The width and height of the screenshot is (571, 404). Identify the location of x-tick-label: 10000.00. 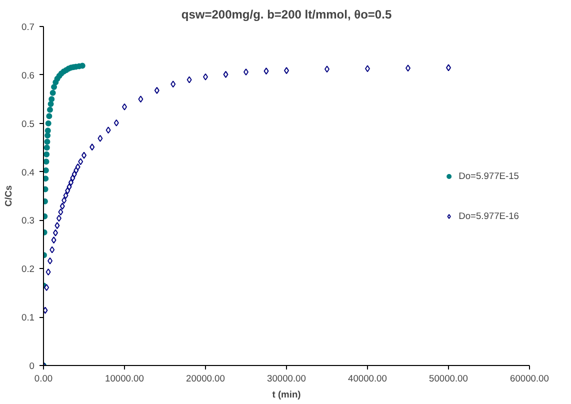
(124, 379).